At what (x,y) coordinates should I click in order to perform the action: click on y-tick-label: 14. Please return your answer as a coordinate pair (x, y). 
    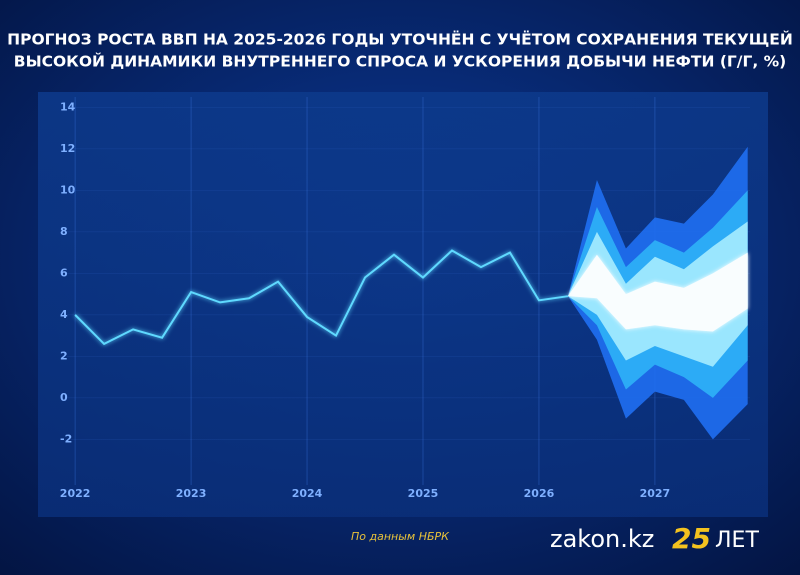
    Looking at the image, I should click on (68, 106).